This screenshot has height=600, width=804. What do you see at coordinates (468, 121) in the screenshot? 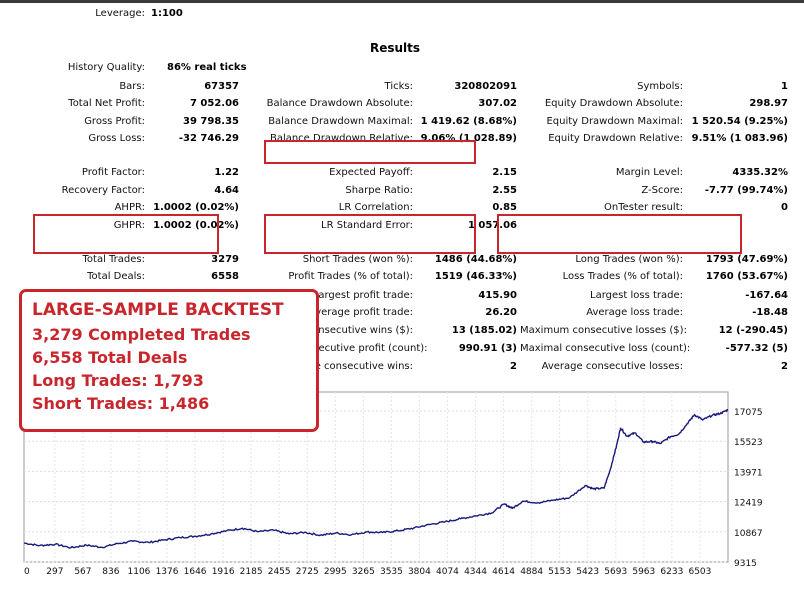
I see `stat-value: 1 419.62 (8.68%)` at bounding box center [468, 121].